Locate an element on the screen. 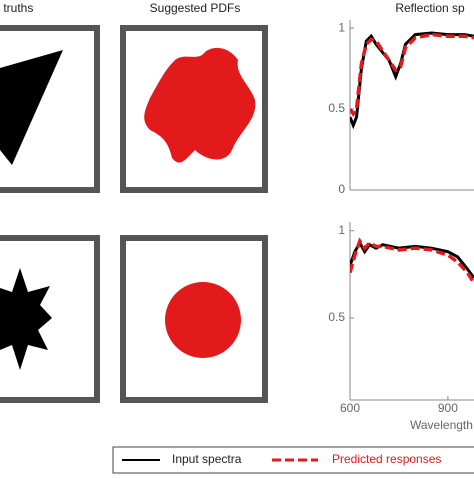 The width and height of the screenshot is (474, 479). x-tick-label: 900 is located at coordinates (448, 408).